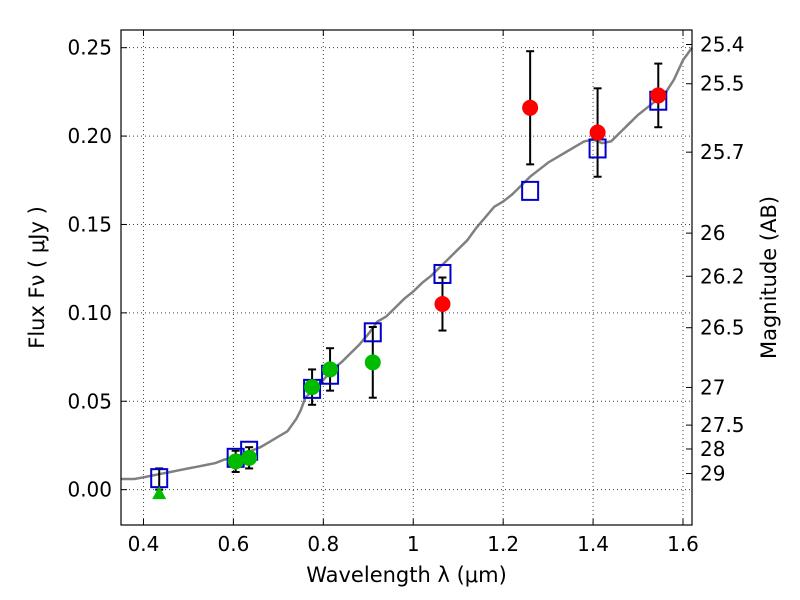 This screenshot has width=800, height=600. I want to click on right-tick-label: 27, so click(712, 387).